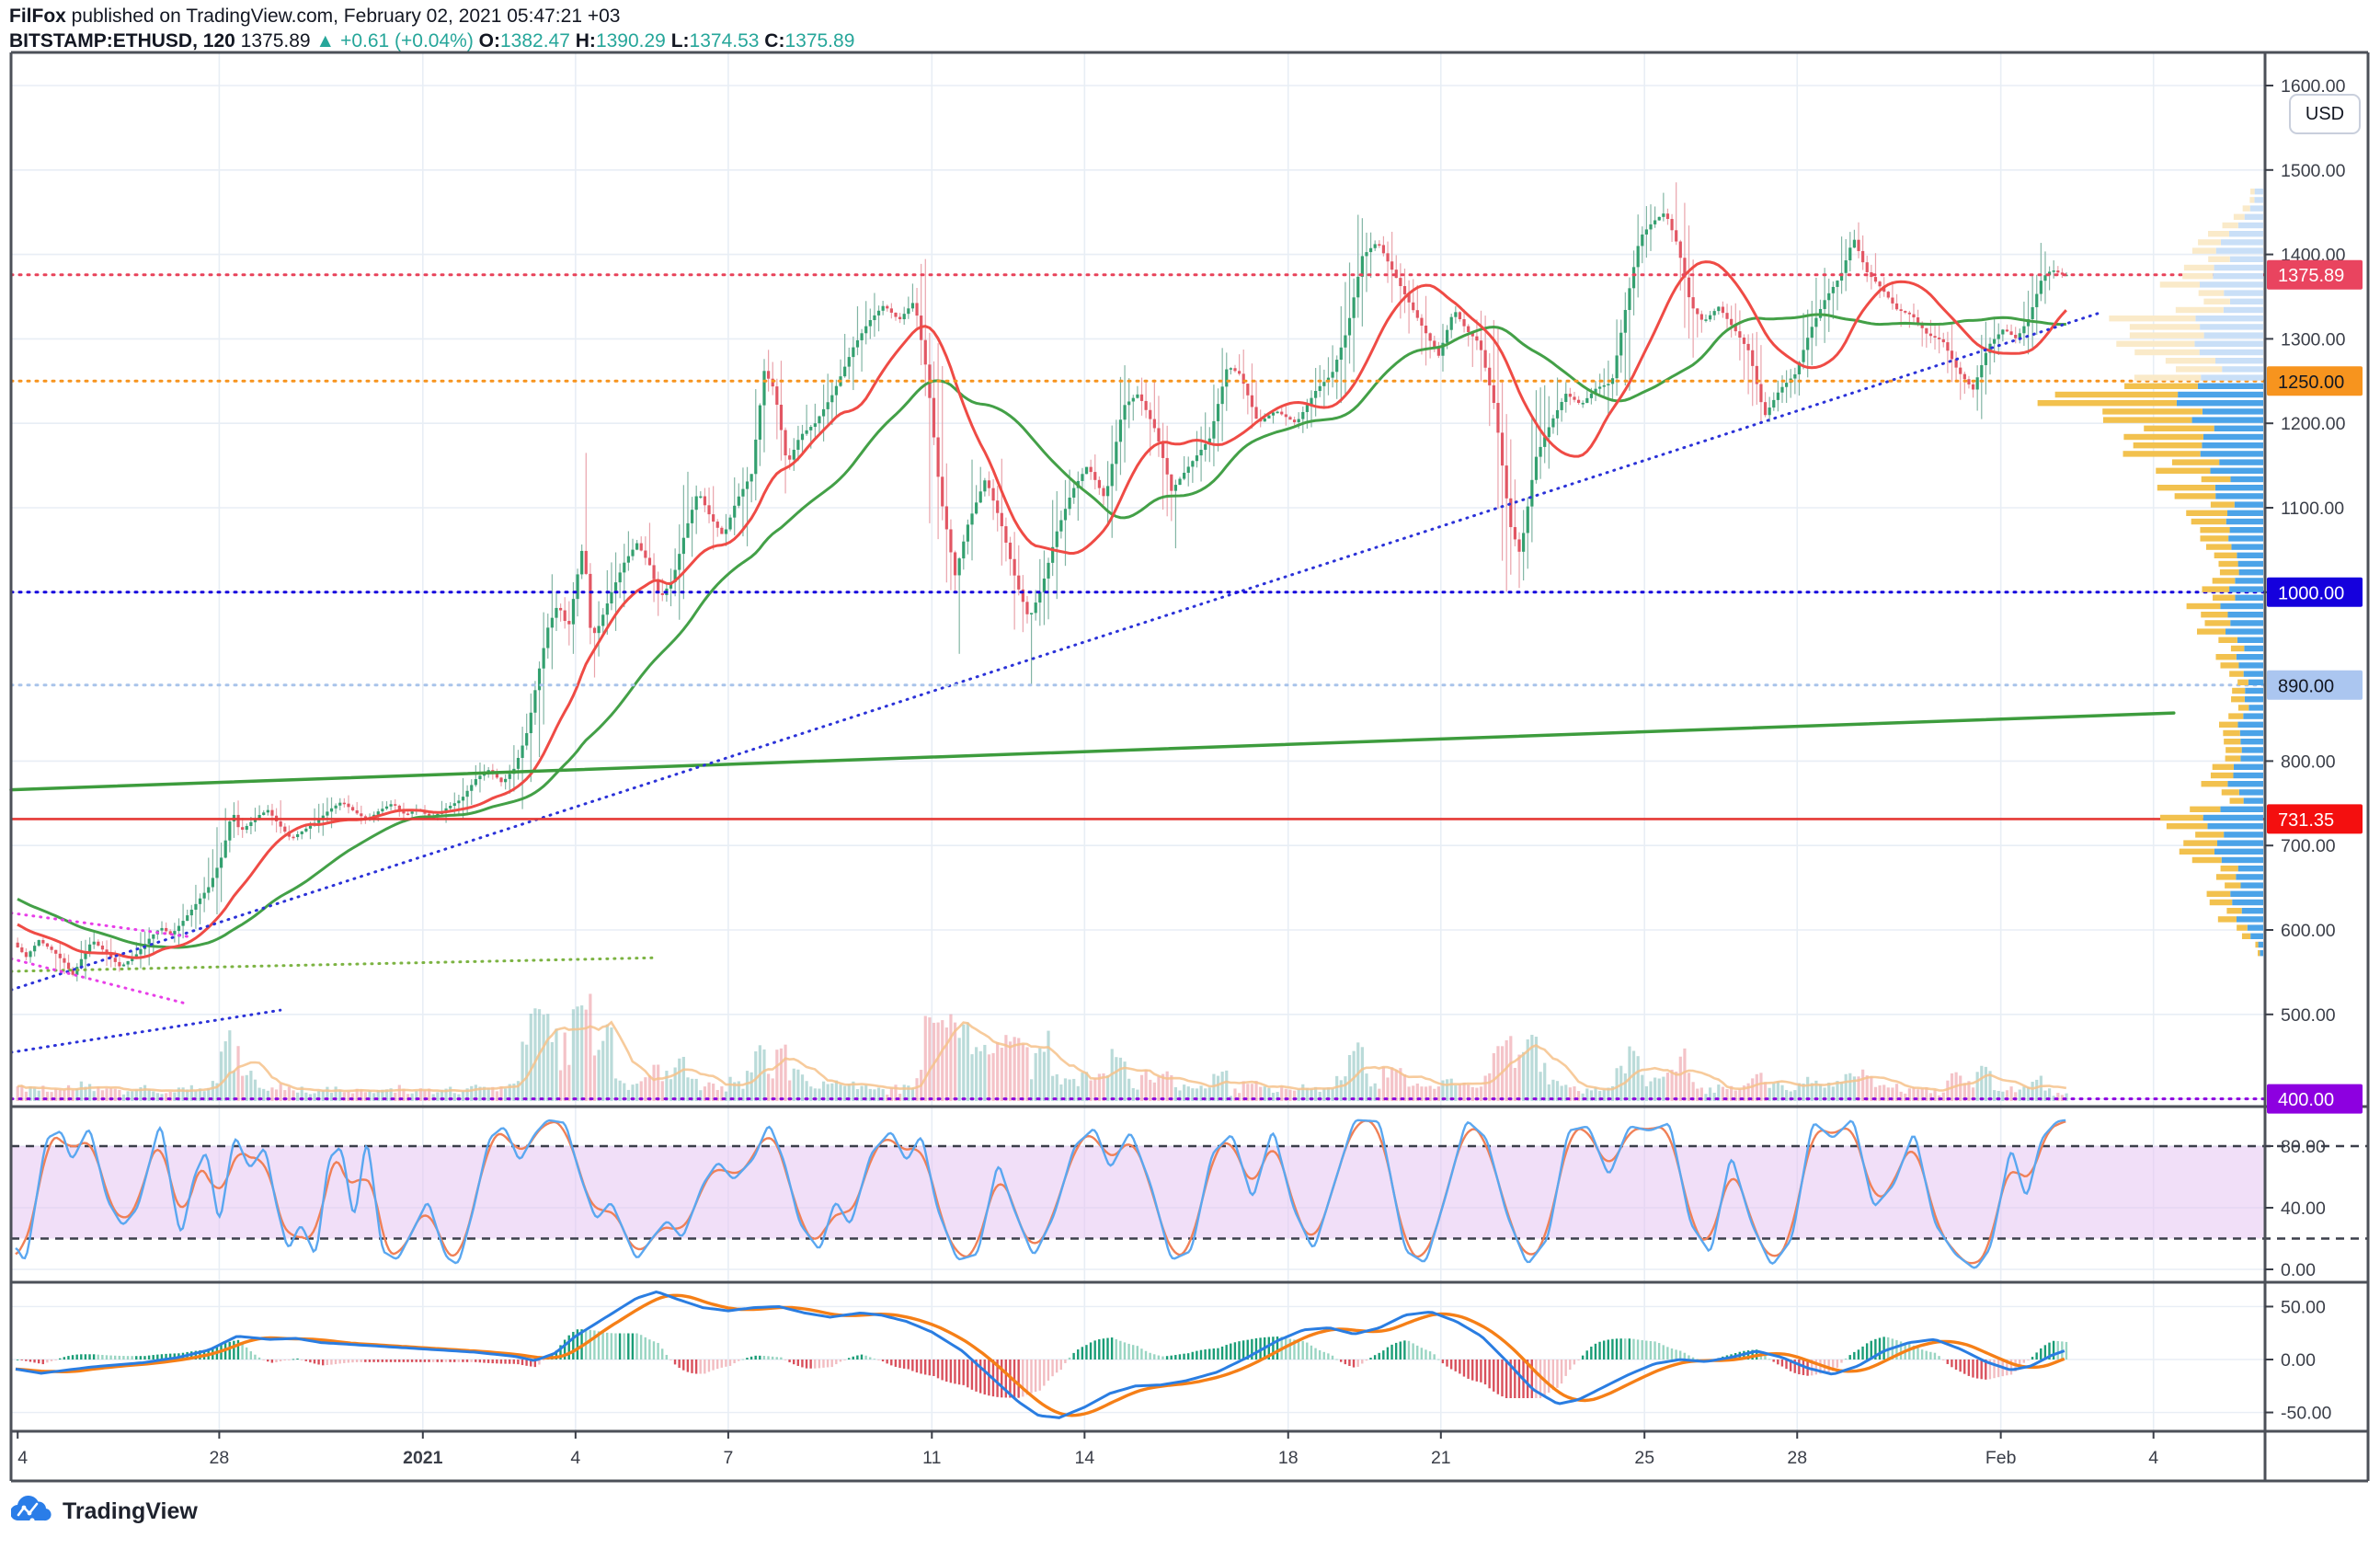 This screenshot has width=2380, height=1549. I want to click on svg-text: 500.00, so click(2308, 1016).